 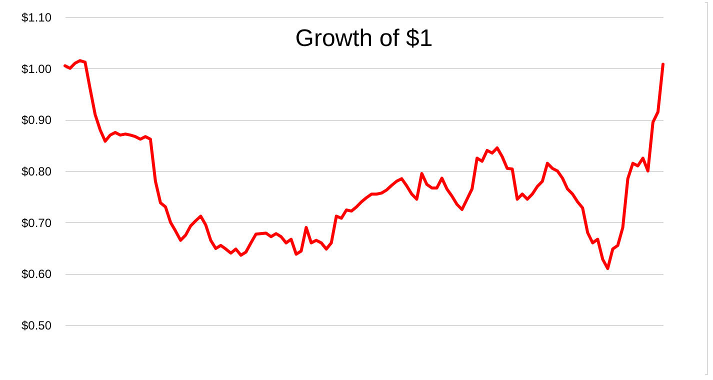 I want to click on y-tick-label: $0.50, so click(x=36, y=325).